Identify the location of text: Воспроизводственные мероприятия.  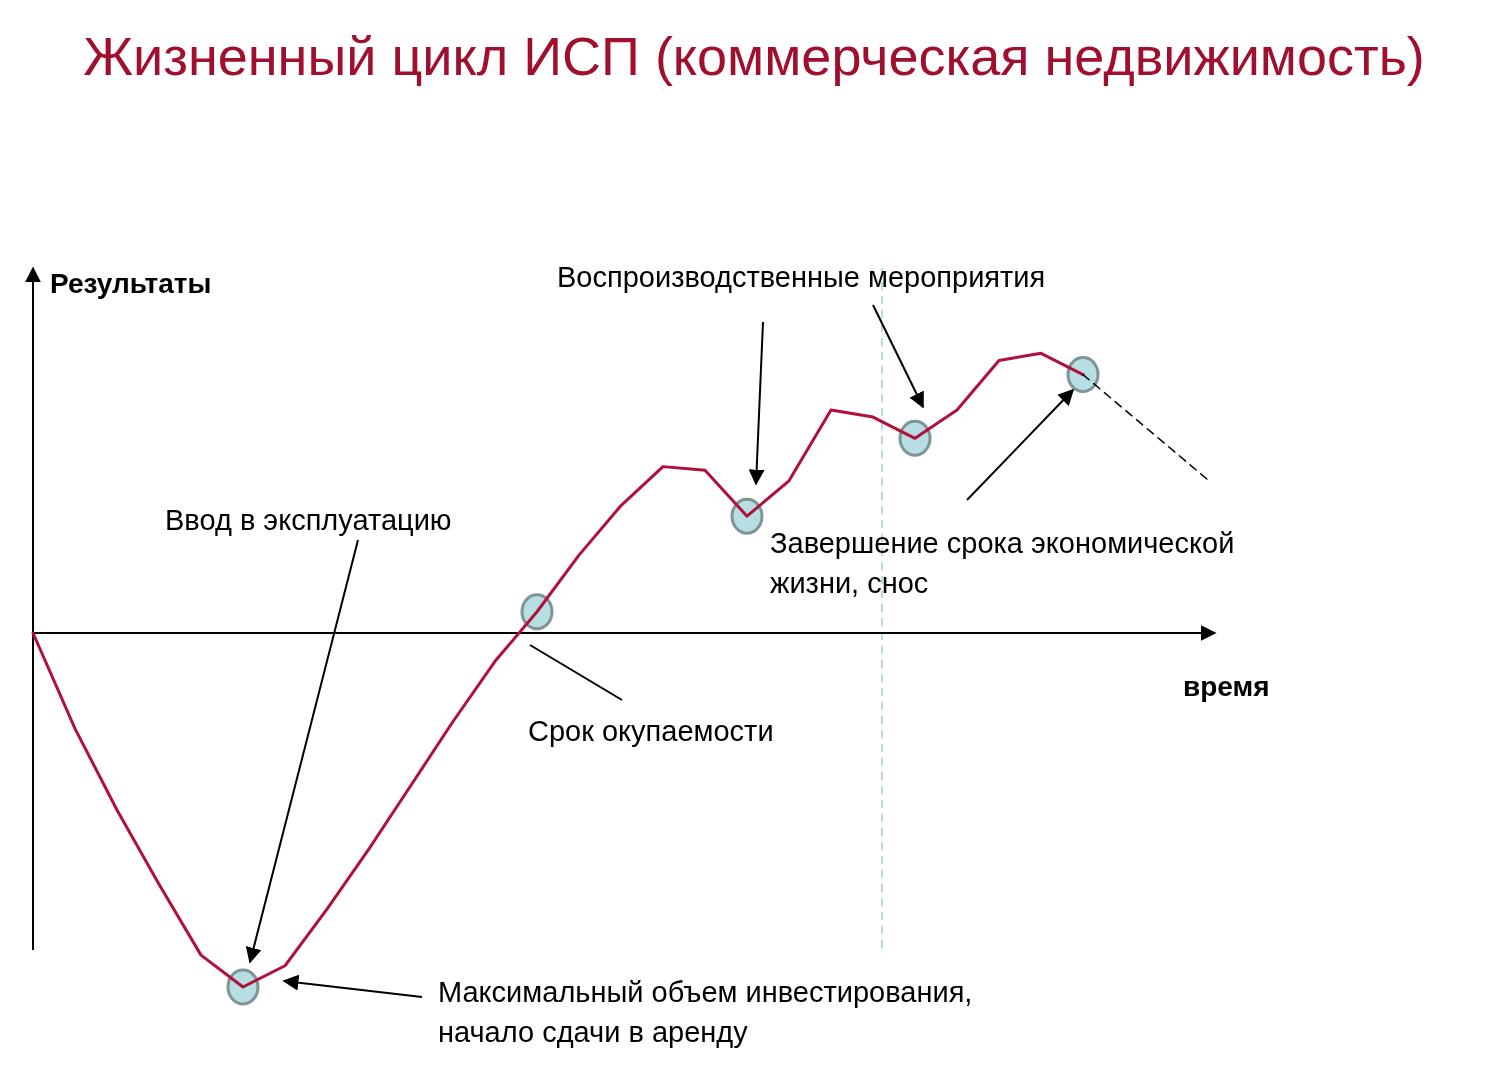
(801, 277).